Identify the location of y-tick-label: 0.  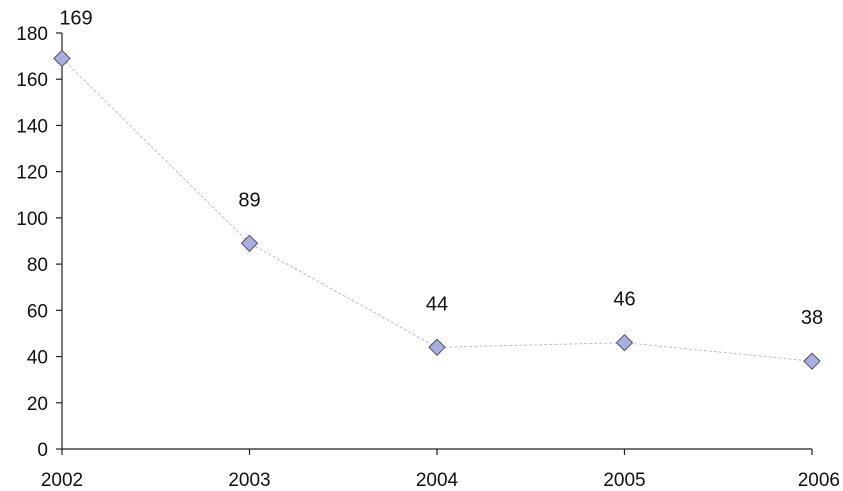
(42, 450).